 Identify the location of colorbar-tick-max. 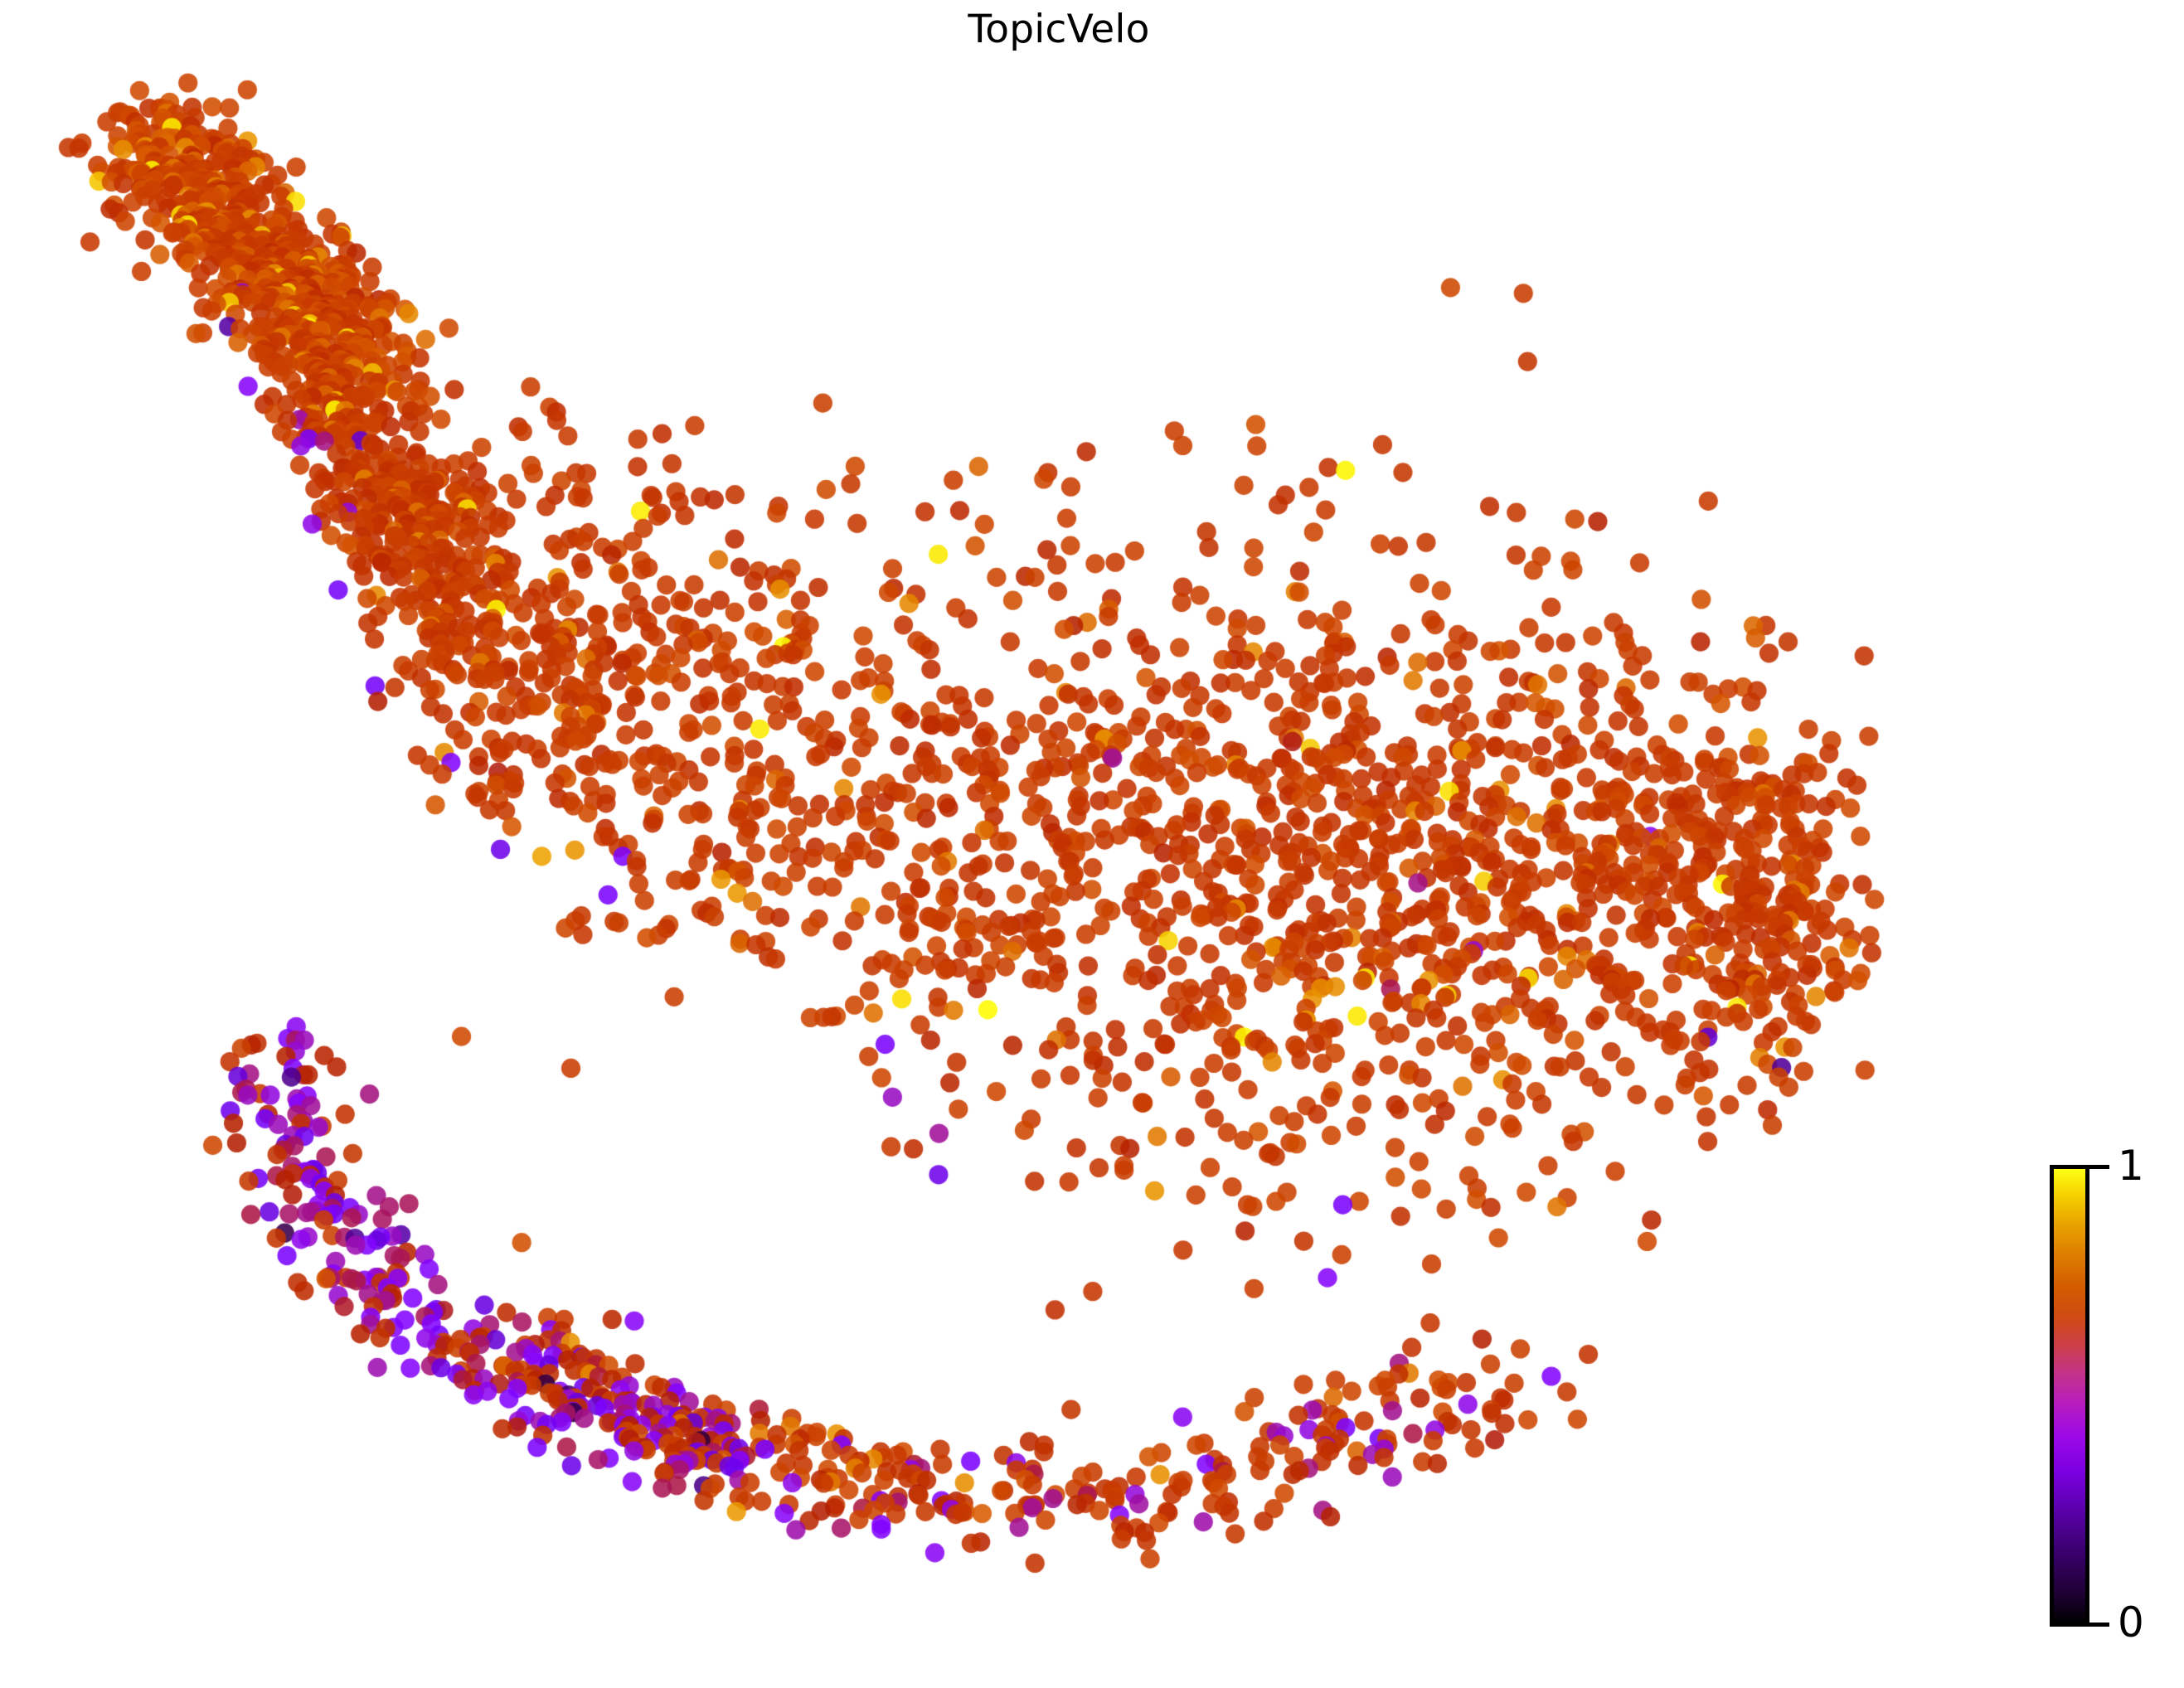
(2099, 1167).